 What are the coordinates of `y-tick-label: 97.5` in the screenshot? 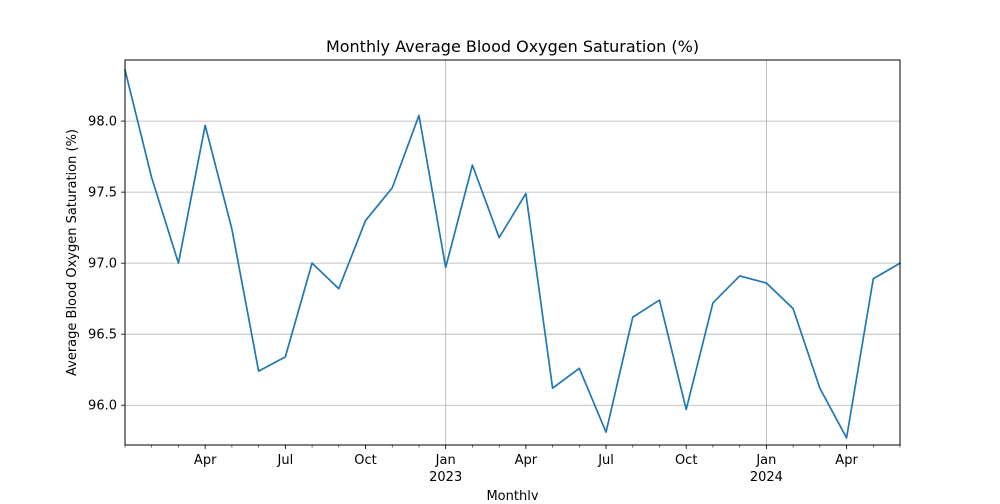 It's located at (102, 193).